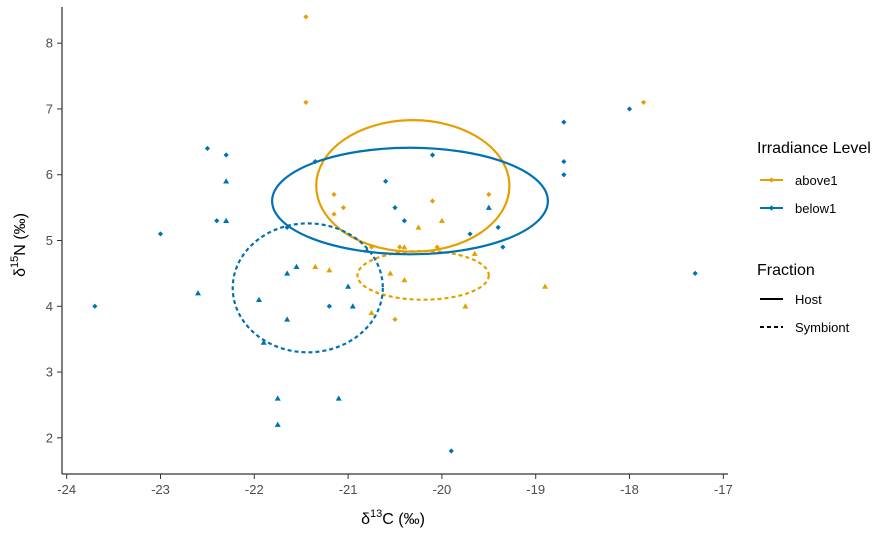 The height and width of the screenshot is (540, 886). I want to click on x-tick-label: -21, so click(348, 489).